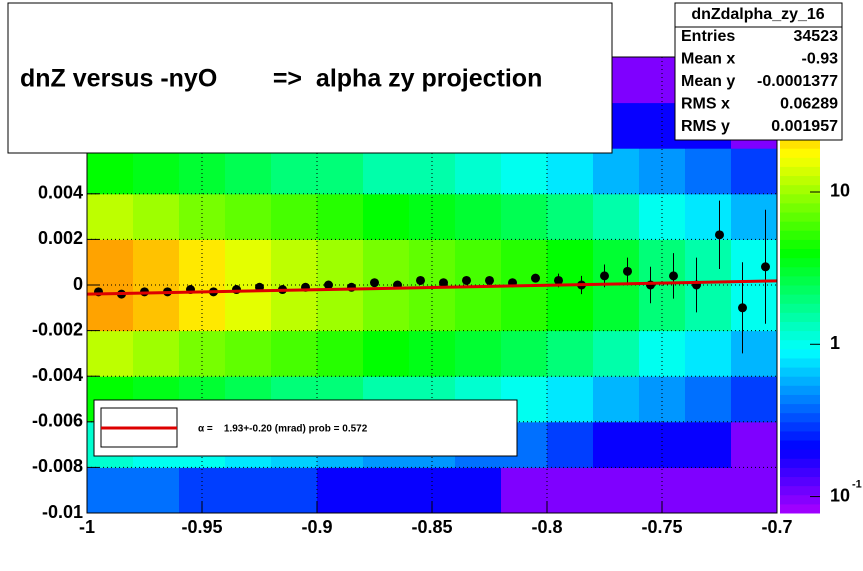 This screenshot has height=571, width=863. Describe the element at coordinates (835, 343) in the screenshot. I see `z-tick-label: 1` at that location.